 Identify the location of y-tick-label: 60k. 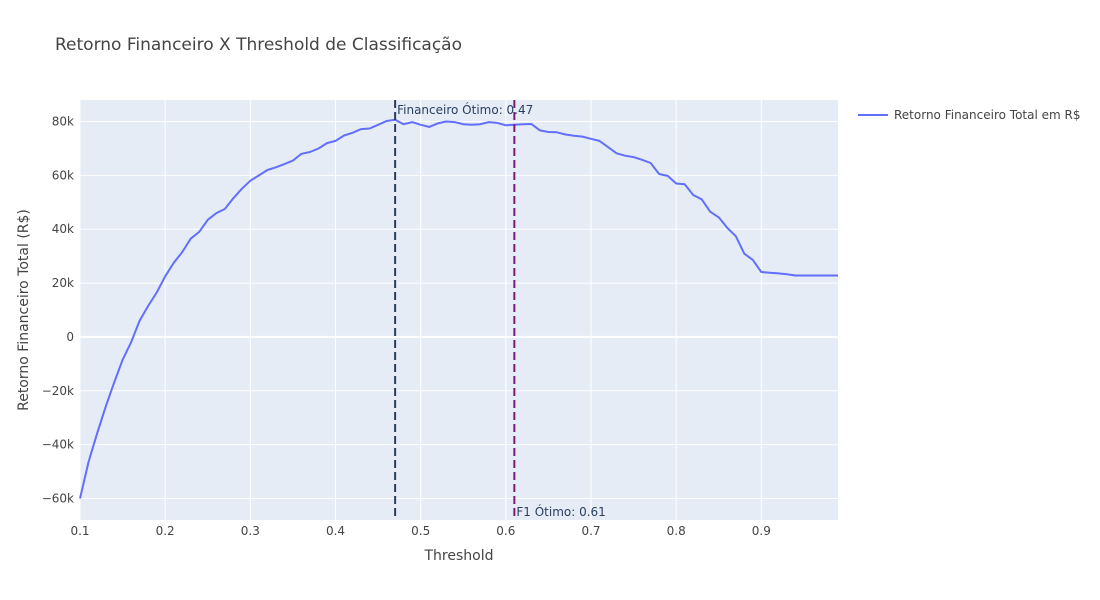
(63, 175).